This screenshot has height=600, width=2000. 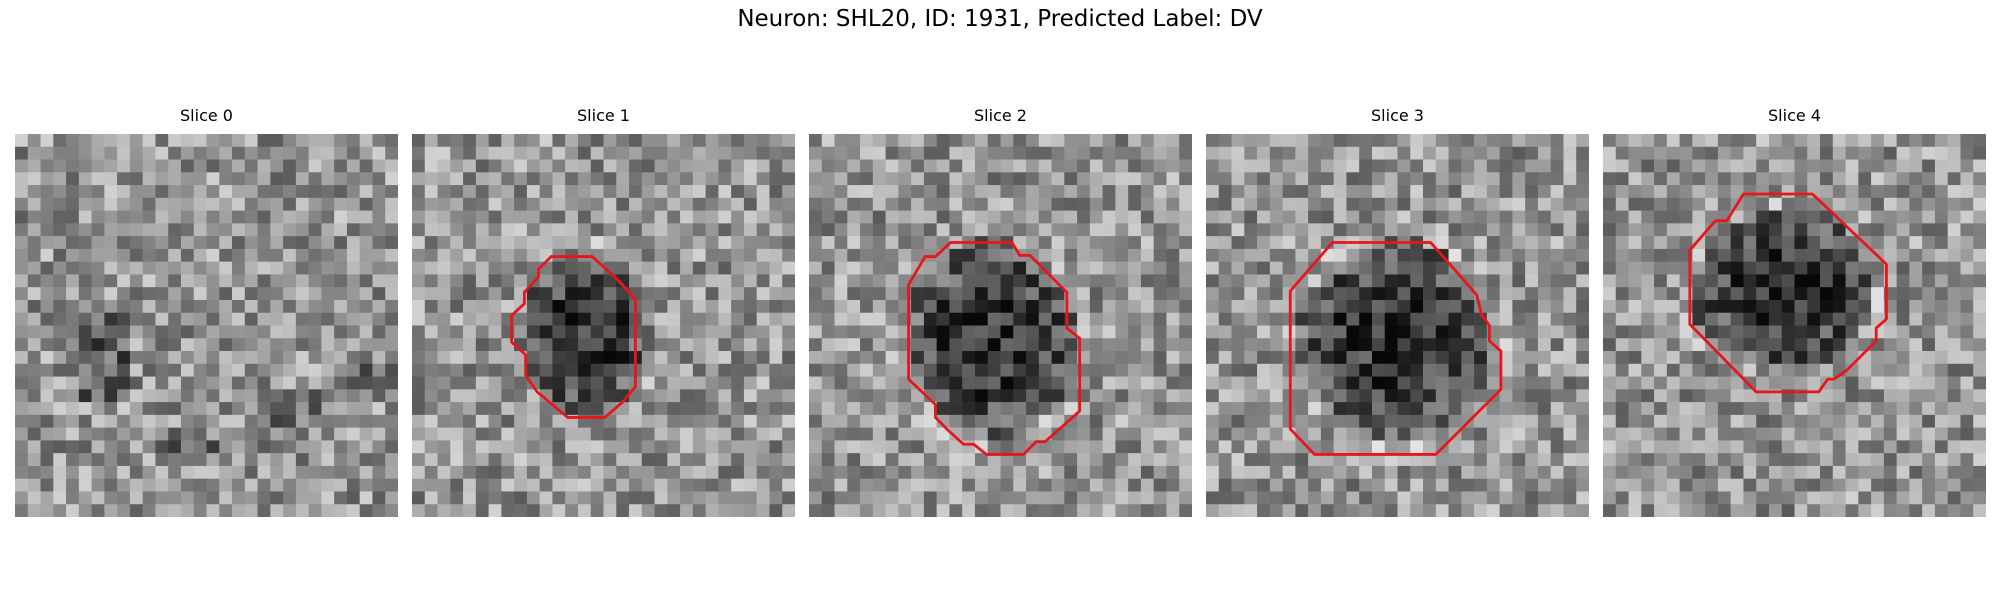 What do you see at coordinates (1794, 115) in the screenshot?
I see `slice-title-4: Slice 4` at bounding box center [1794, 115].